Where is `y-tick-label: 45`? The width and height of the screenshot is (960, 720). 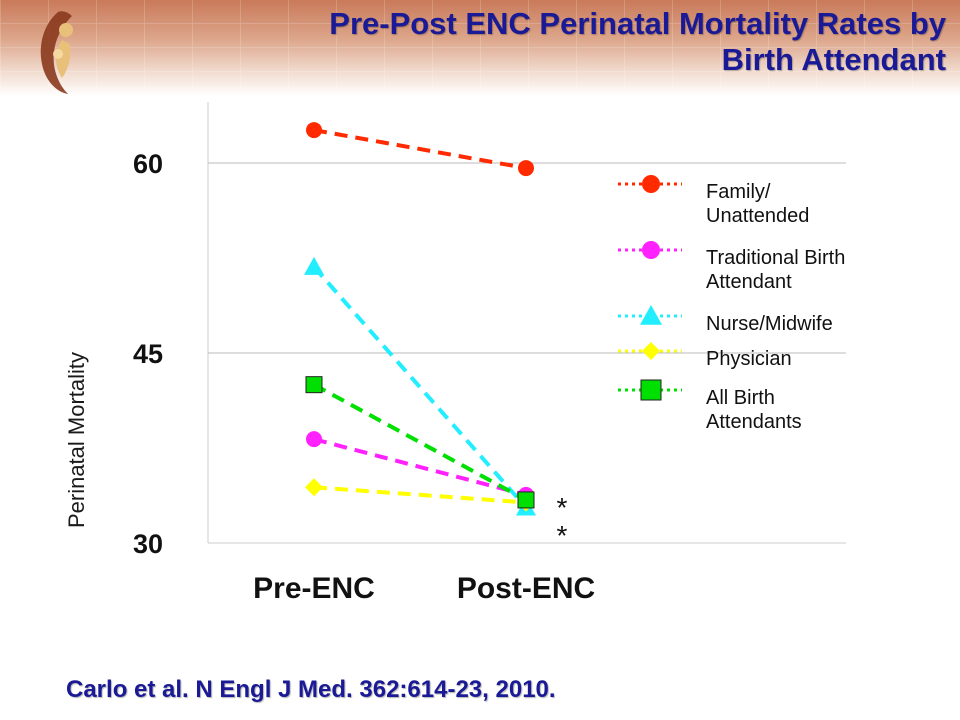 y-tick-label: 45 is located at coordinates (148, 354).